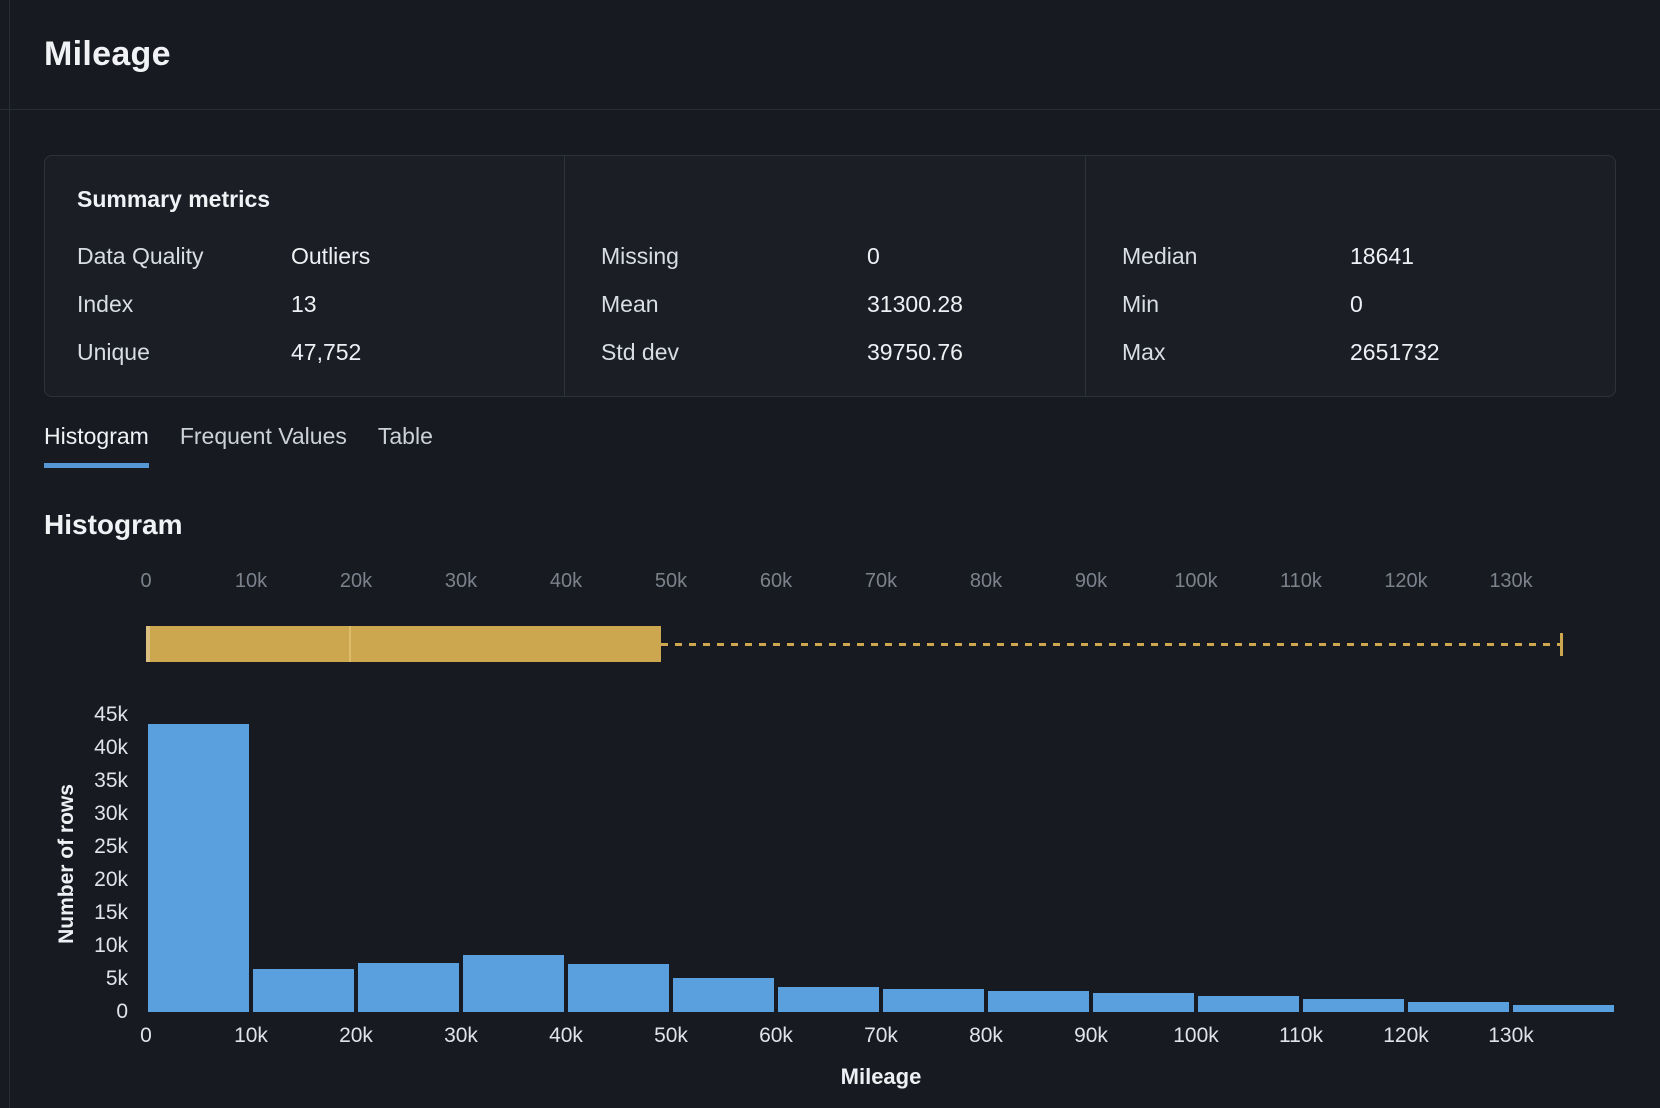 This screenshot has height=1108, width=1660. What do you see at coordinates (403, 644) in the screenshot?
I see `slider-selection-brush` at bounding box center [403, 644].